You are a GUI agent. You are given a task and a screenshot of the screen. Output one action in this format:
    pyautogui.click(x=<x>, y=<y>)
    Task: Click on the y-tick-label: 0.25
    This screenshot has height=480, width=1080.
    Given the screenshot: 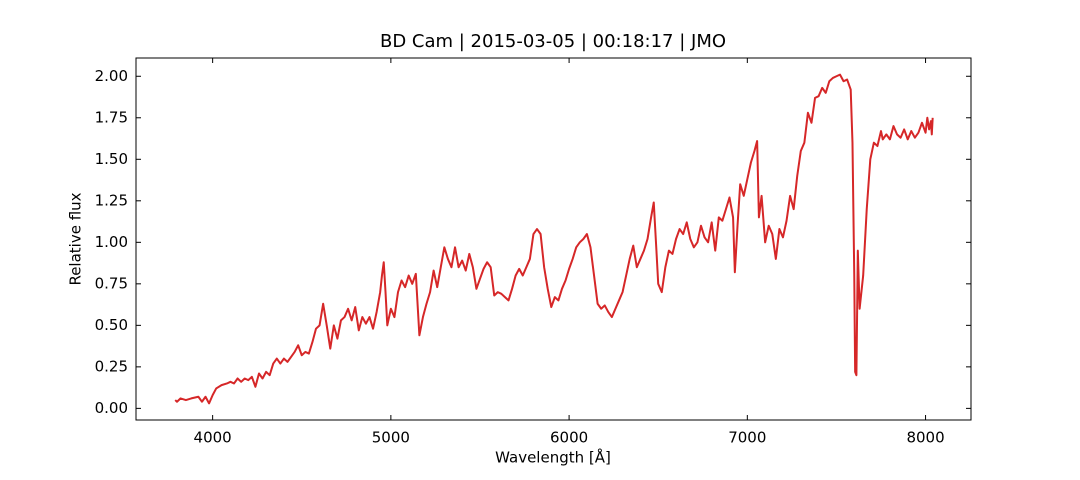 What is the action you would take?
    pyautogui.click(x=111, y=366)
    